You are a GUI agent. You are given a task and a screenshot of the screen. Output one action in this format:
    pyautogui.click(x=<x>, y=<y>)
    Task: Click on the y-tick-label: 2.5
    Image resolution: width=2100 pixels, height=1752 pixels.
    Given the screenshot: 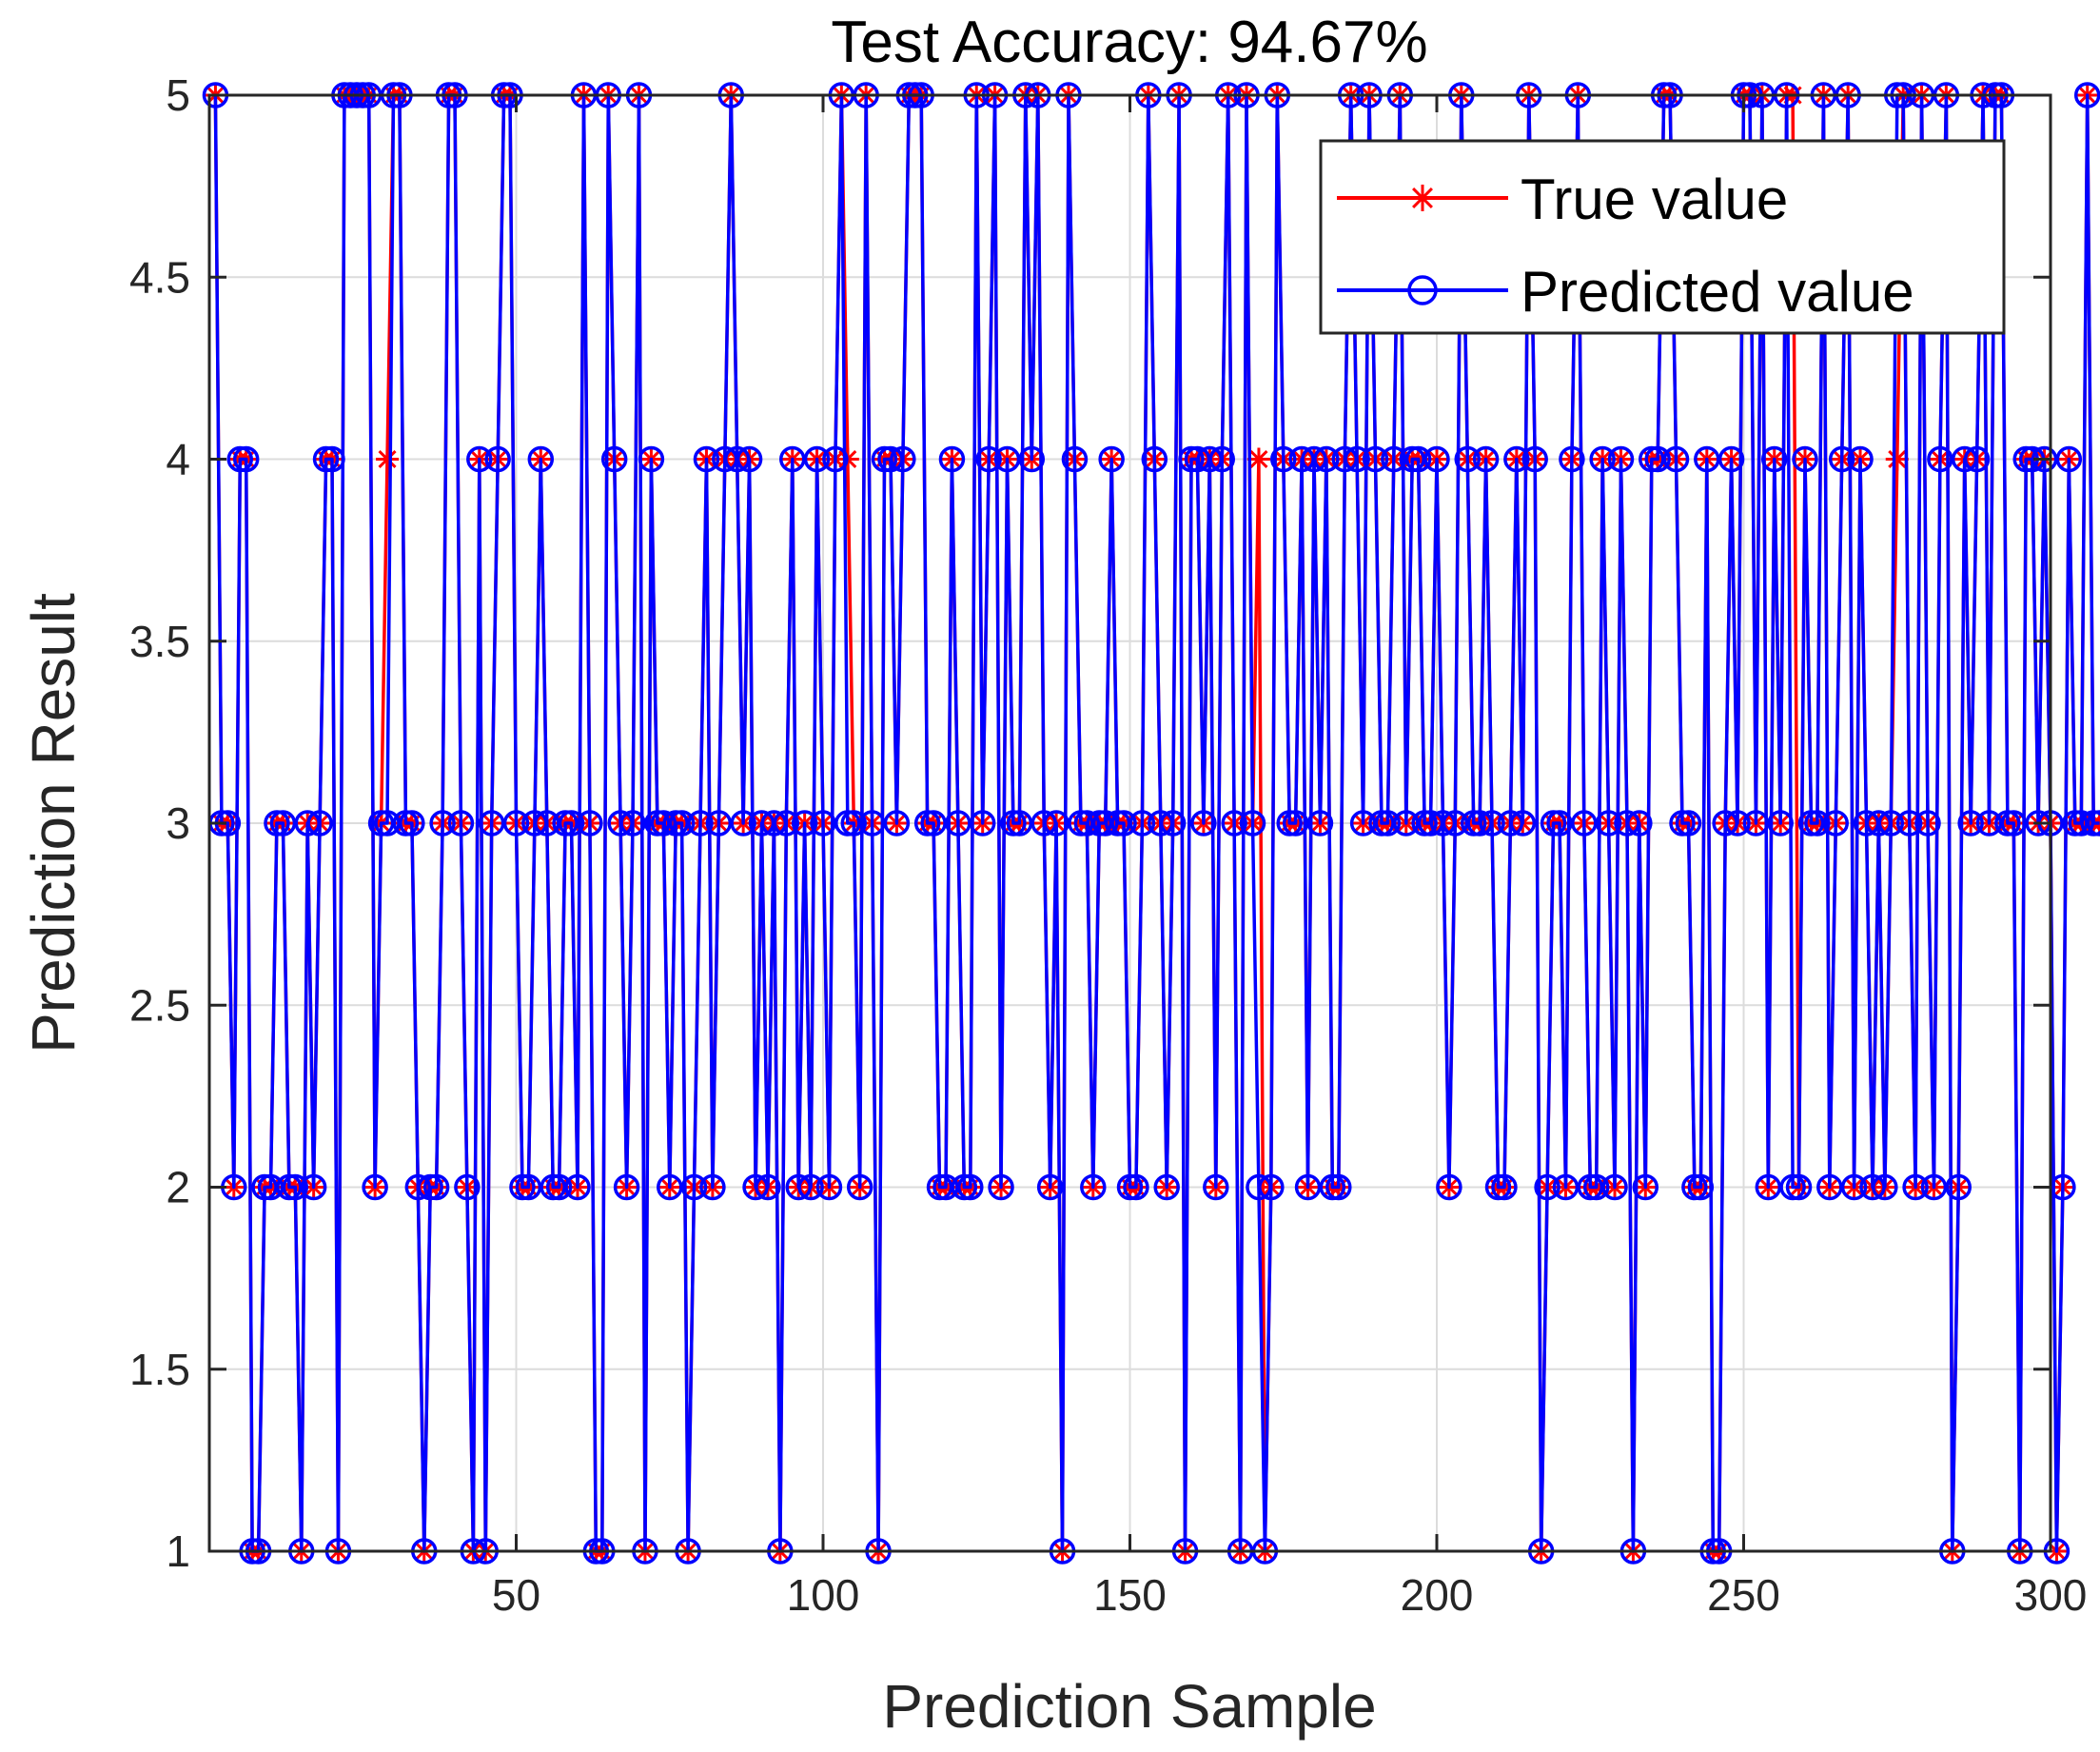 What is the action you would take?
    pyautogui.click(x=159, y=1005)
    